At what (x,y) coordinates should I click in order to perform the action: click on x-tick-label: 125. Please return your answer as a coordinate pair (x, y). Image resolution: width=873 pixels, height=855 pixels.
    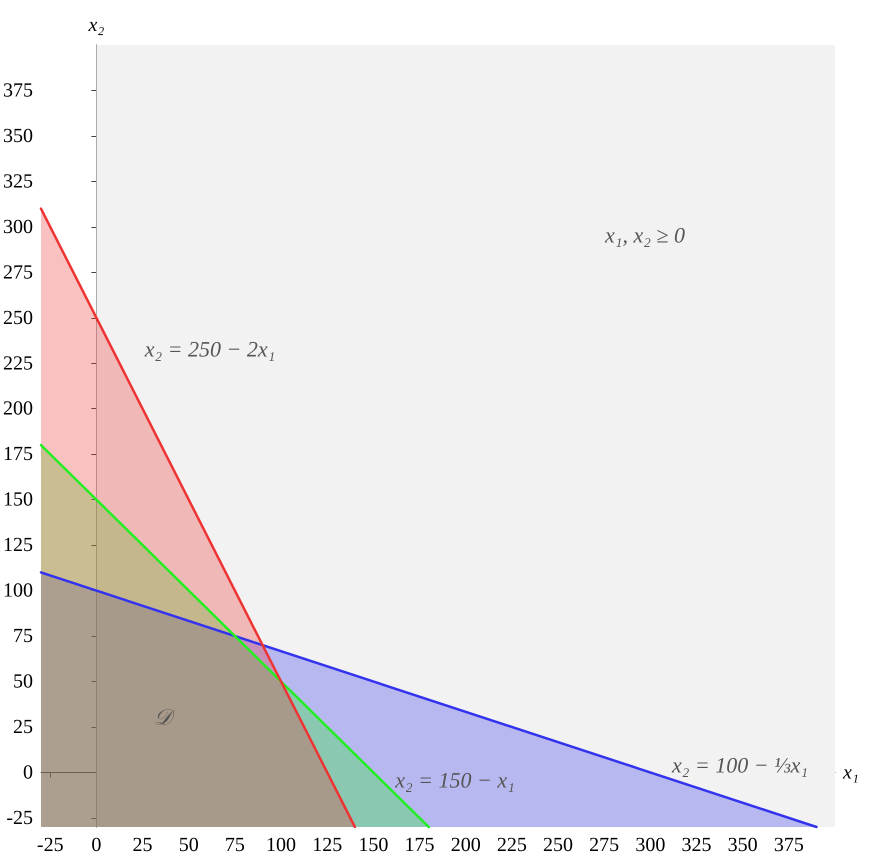
    Looking at the image, I should click on (327, 844).